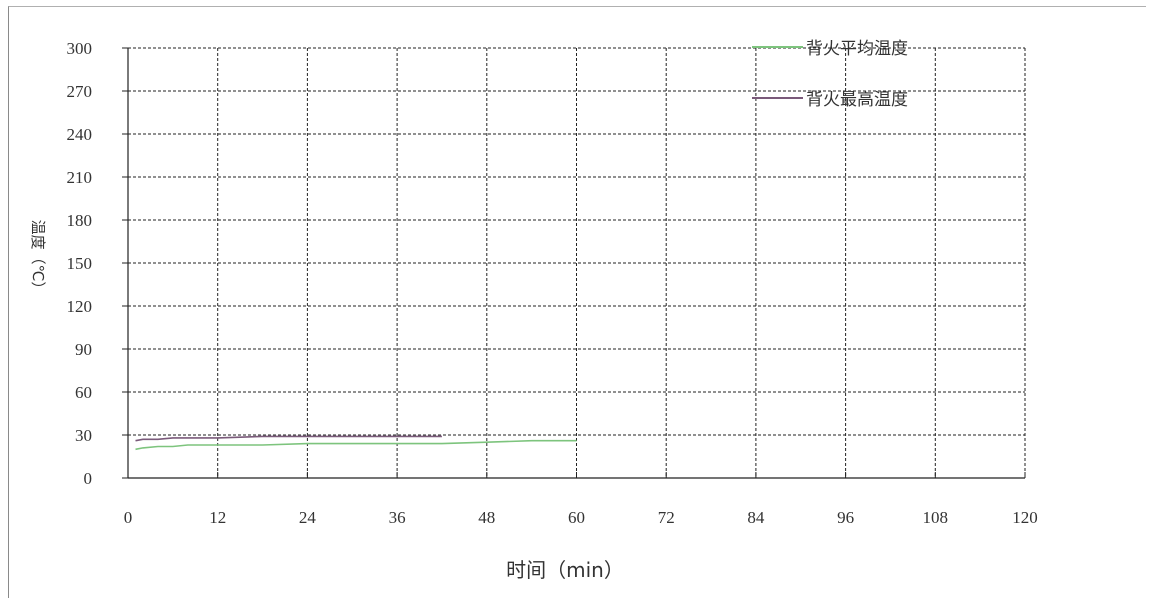 The height and width of the screenshot is (603, 1154). Describe the element at coordinates (289, 438) in the screenshot. I see `series-line-max` at that location.